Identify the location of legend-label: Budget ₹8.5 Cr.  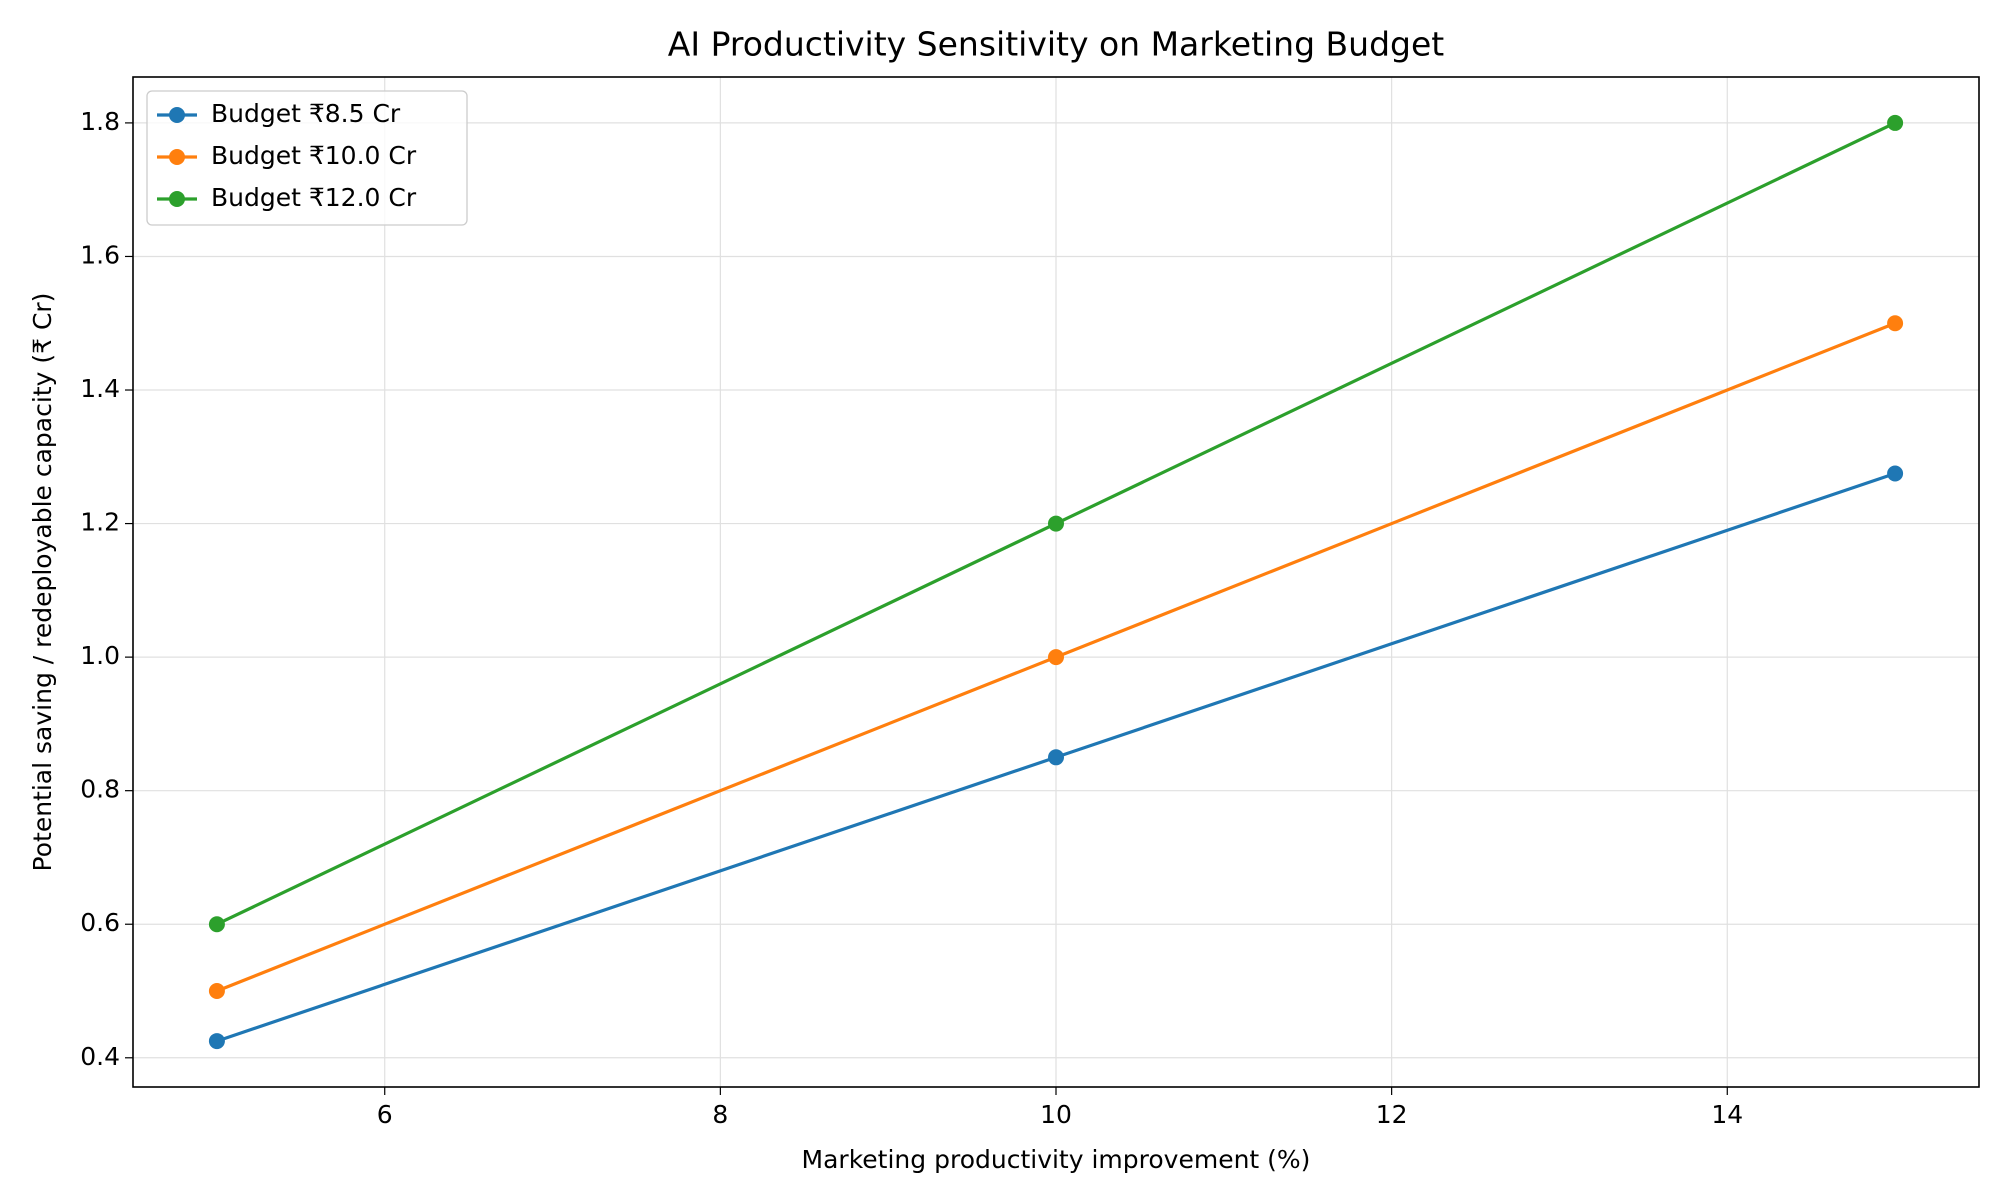
(306, 113).